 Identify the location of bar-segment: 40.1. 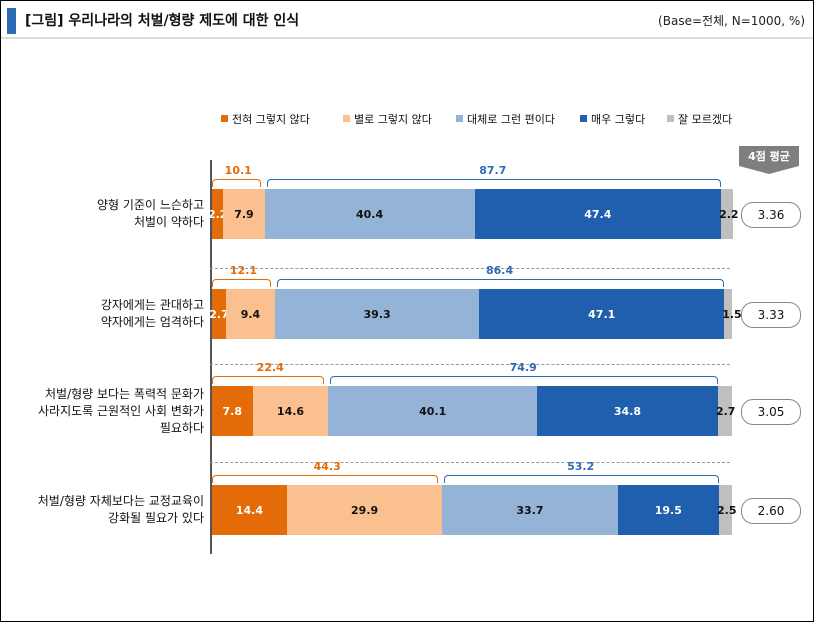
(432, 411).